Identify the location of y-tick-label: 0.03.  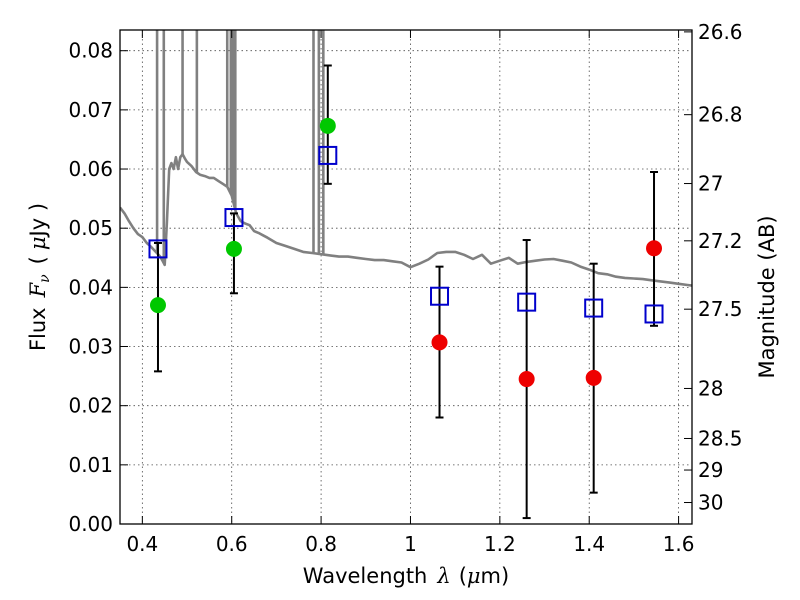
(90, 347).